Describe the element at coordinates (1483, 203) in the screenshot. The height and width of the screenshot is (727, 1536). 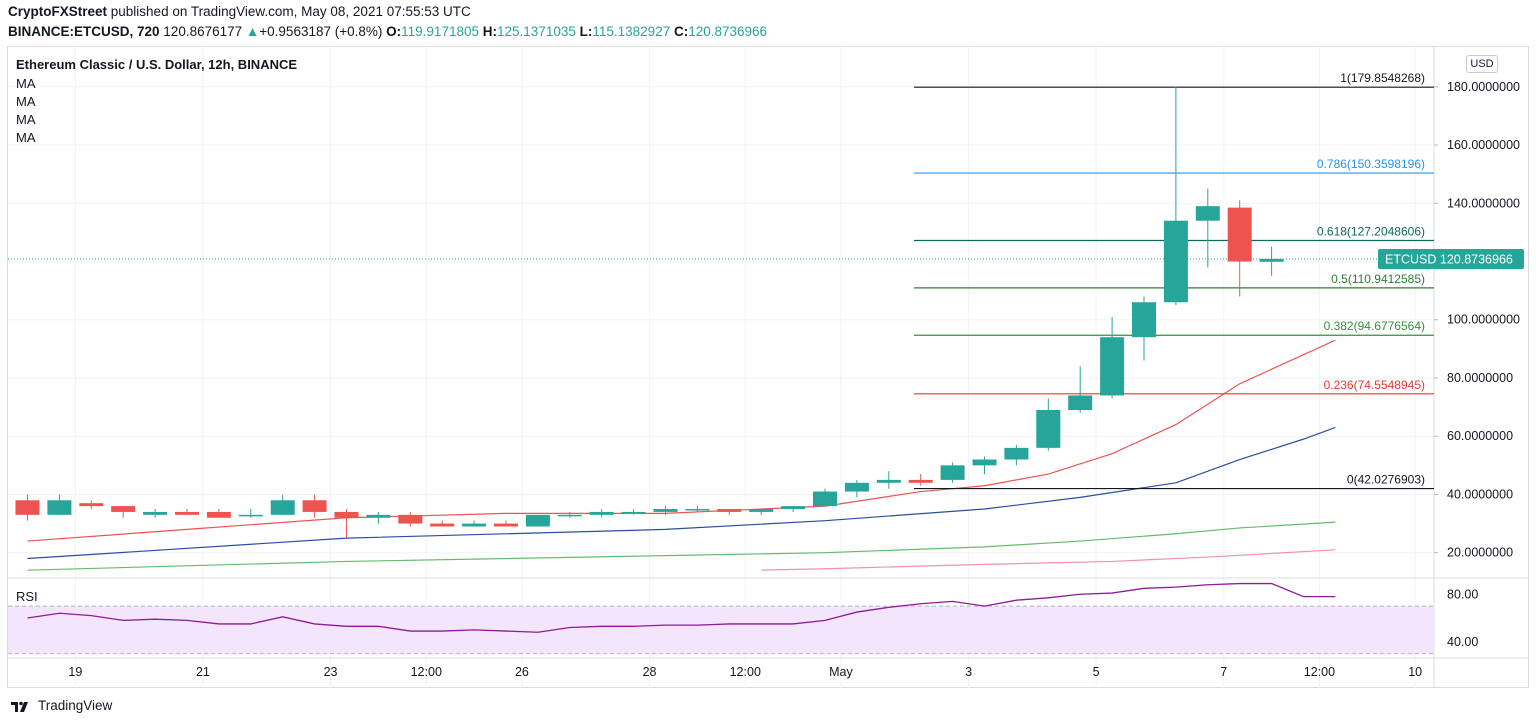
I see `price-axis-label: 140.0000000` at that location.